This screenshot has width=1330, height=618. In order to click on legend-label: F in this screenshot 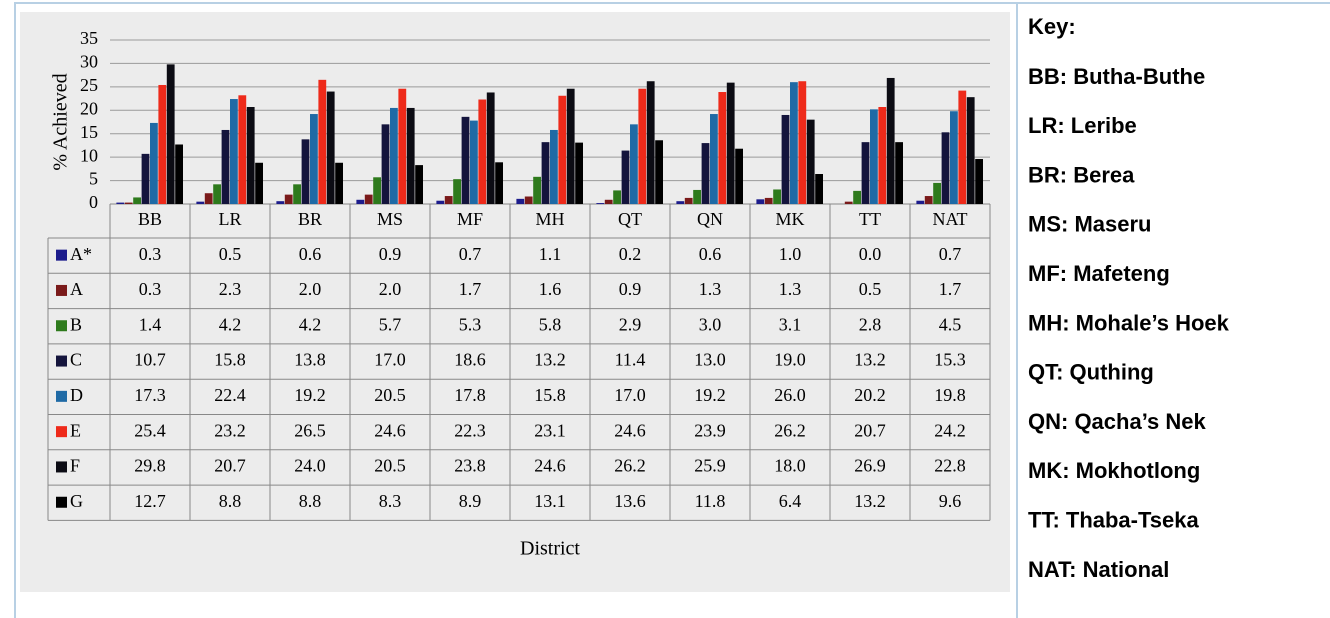, I will do `click(75, 466)`.